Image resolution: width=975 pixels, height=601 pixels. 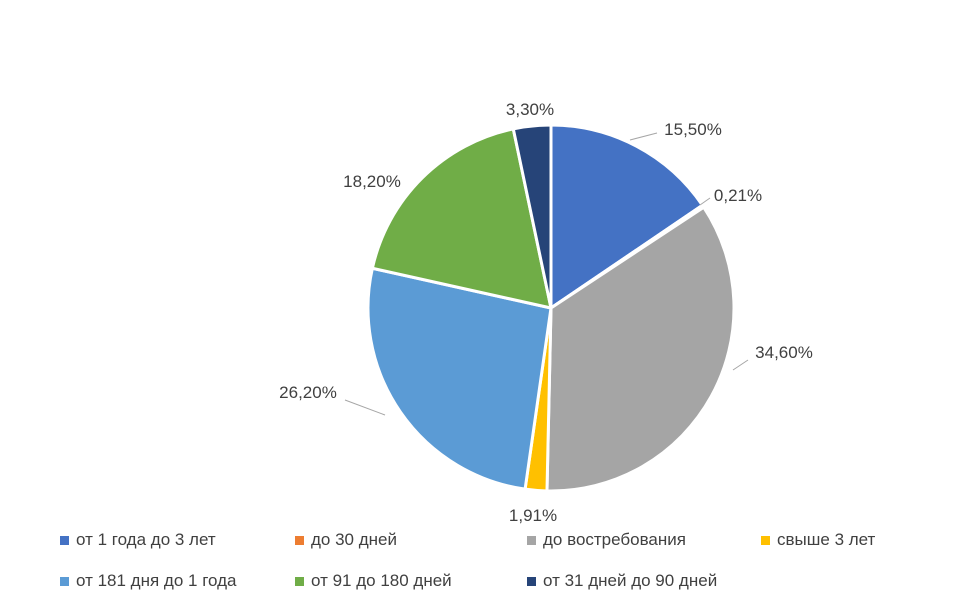 I want to click on legend-label: до востребования, so click(x=614, y=539).